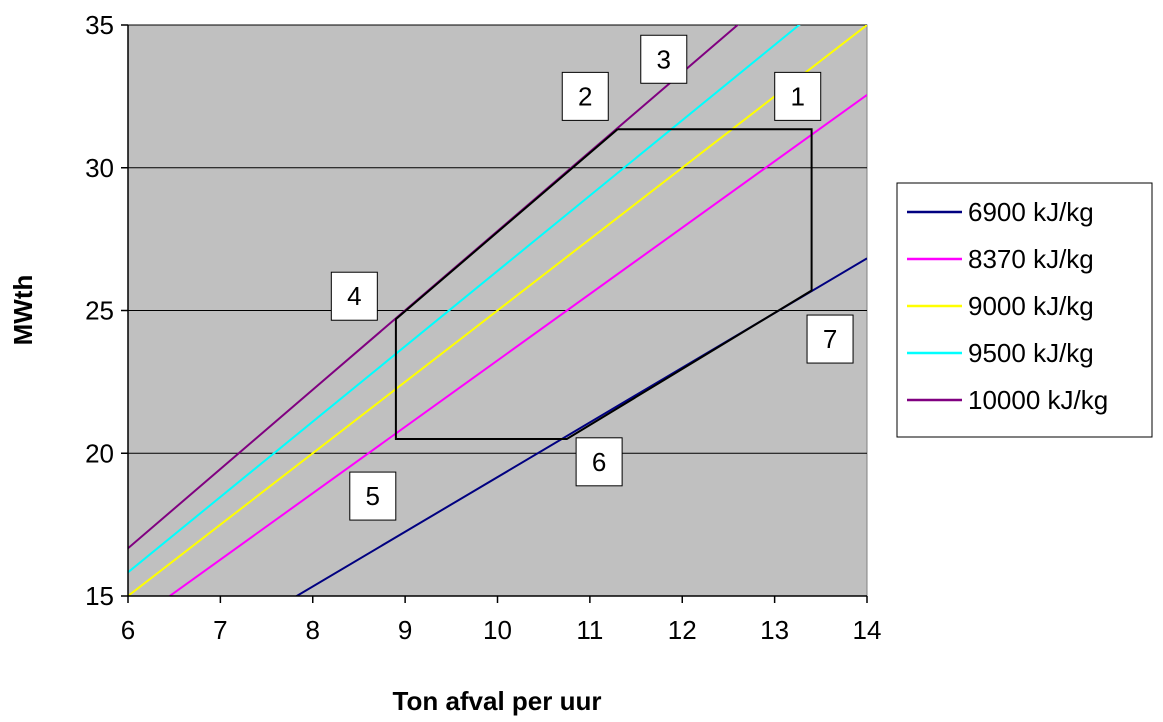 The width and height of the screenshot is (1163, 722). What do you see at coordinates (497, 630) in the screenshot?
I see `x-tick-label: 10` at bounding box center [497, 630].